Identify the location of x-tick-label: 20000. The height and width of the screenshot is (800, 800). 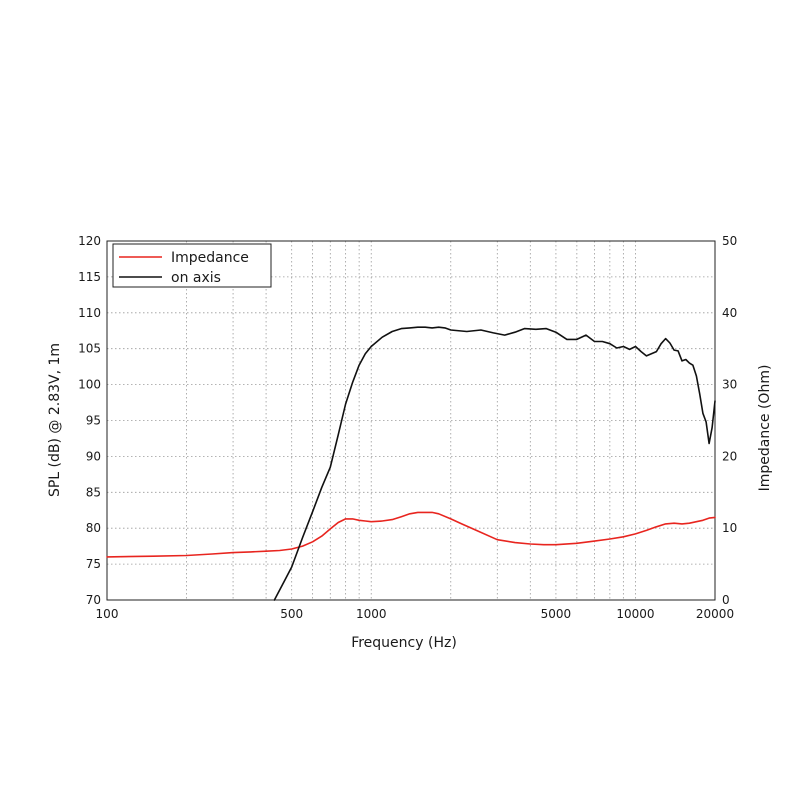
(715, 614).